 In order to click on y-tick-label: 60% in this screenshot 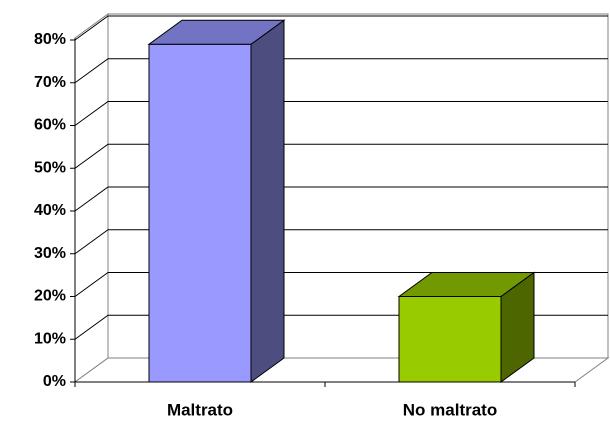, I will do `click(50, 125)`.